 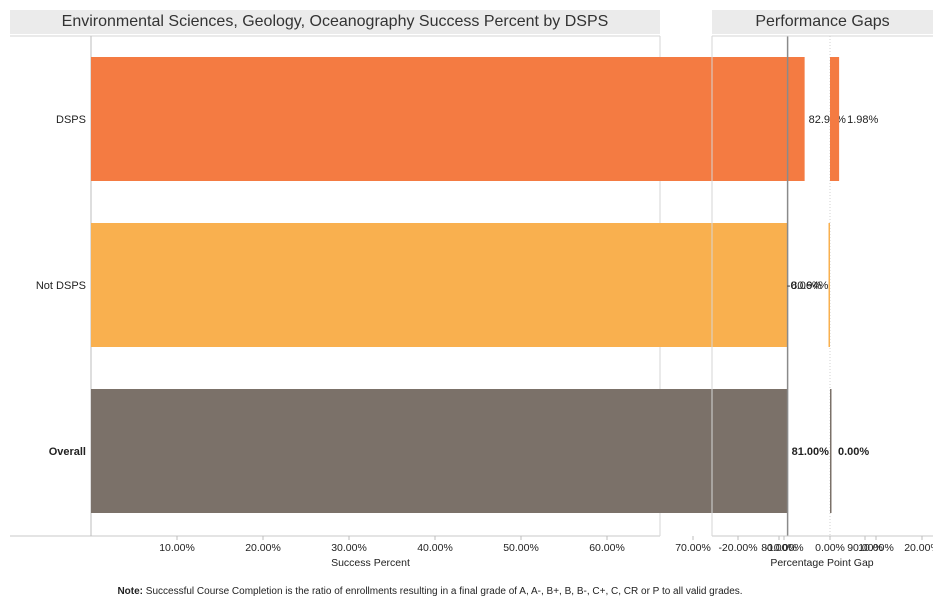 What do you see at coordinates (822, 22) in the screenshot?
I see `right-chart-title: Performance Gaps` at bounding box center [822, 22].